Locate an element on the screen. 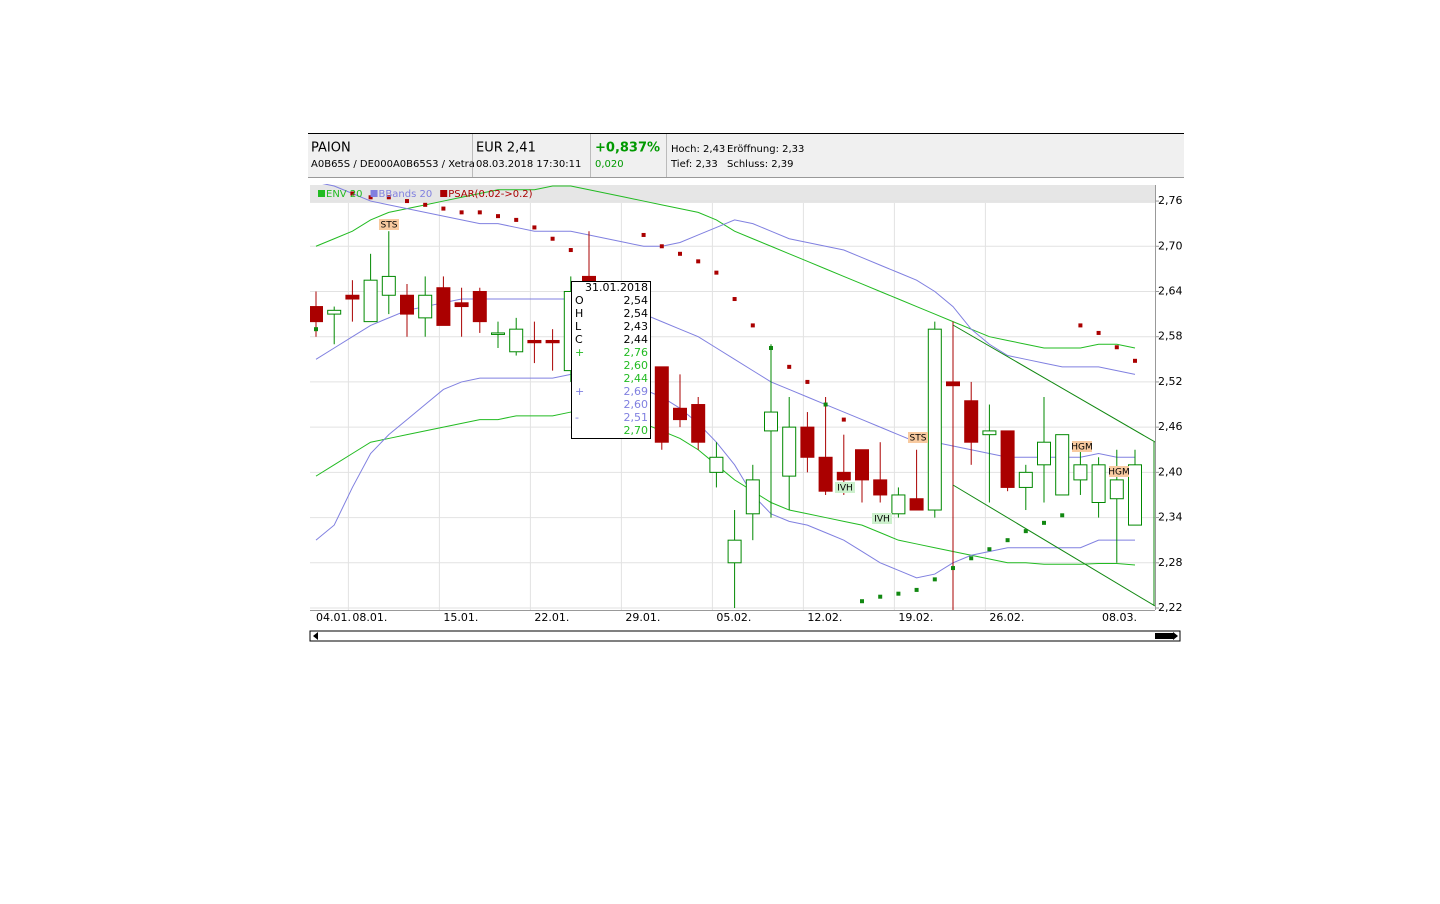  y-tick-label: 2,70 is located at coordinates (1170, 245).